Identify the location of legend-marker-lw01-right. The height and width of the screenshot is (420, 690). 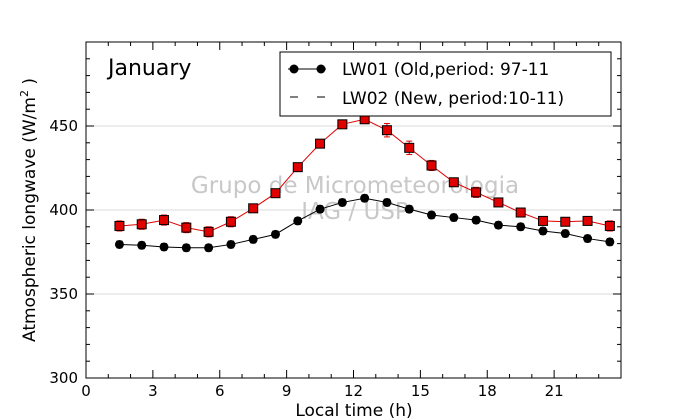
(321, 69).